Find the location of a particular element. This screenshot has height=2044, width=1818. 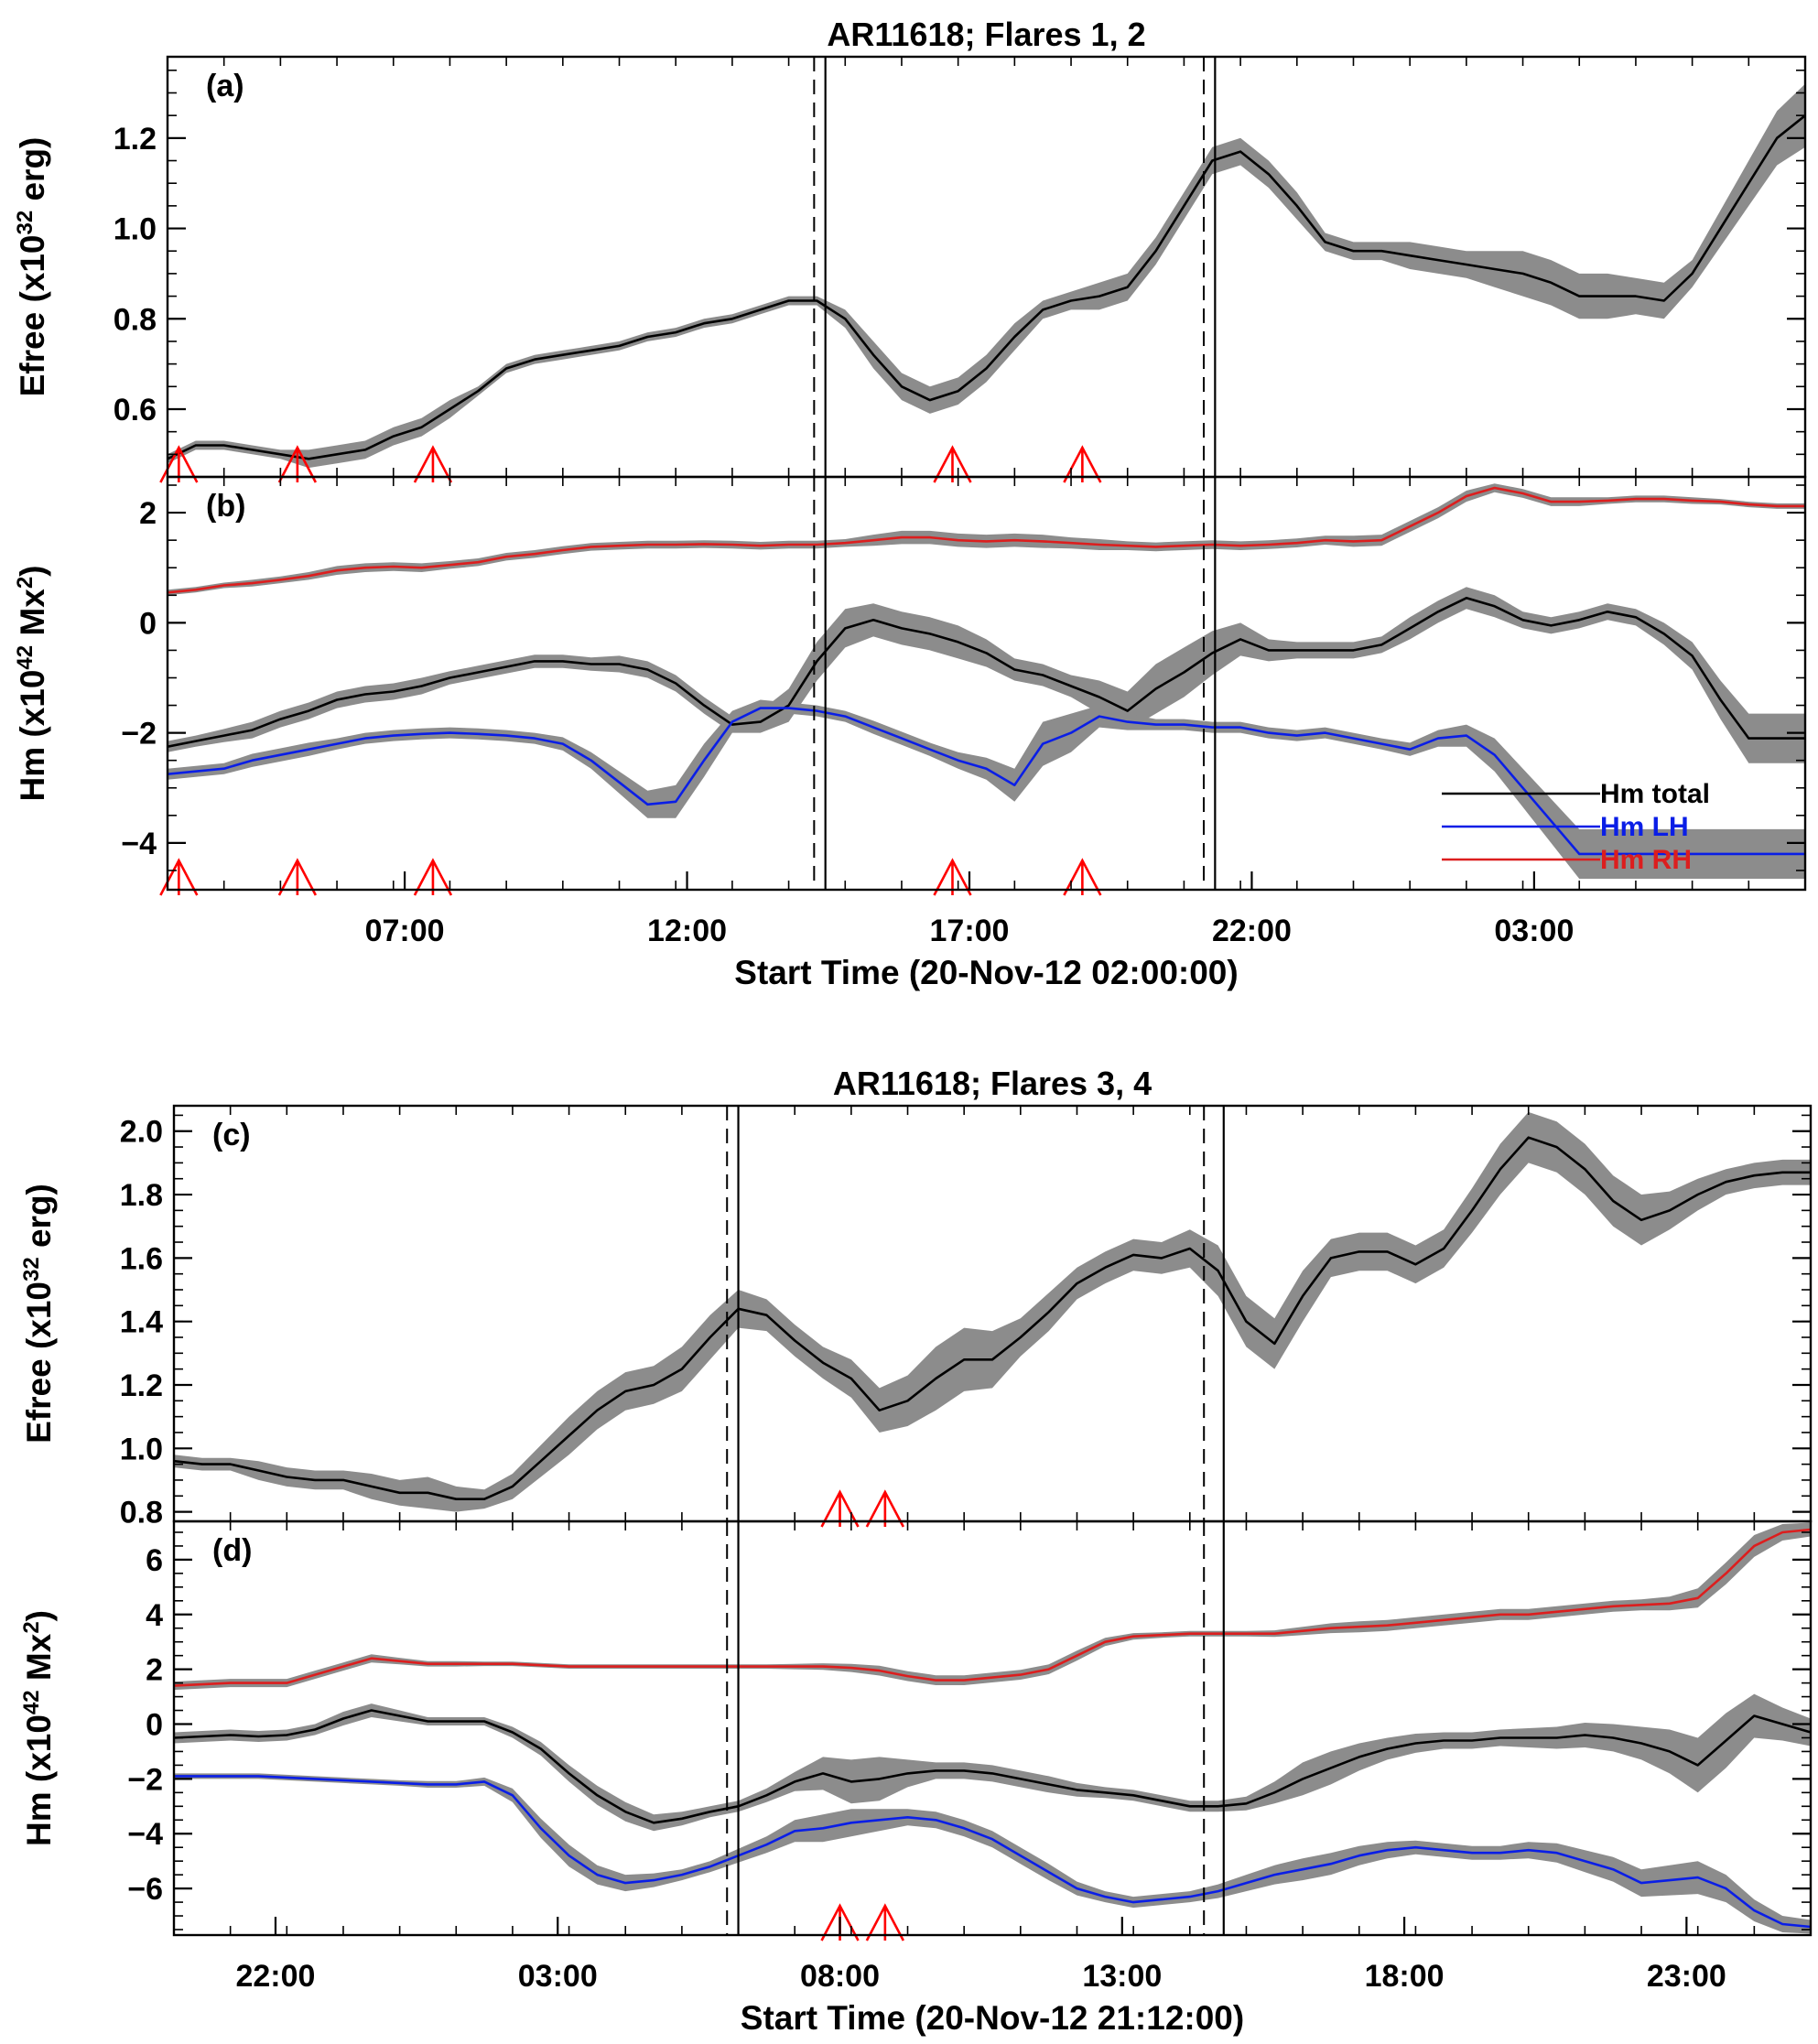

y-tick-label: 1.6 is located at coordinates (141, 1258).